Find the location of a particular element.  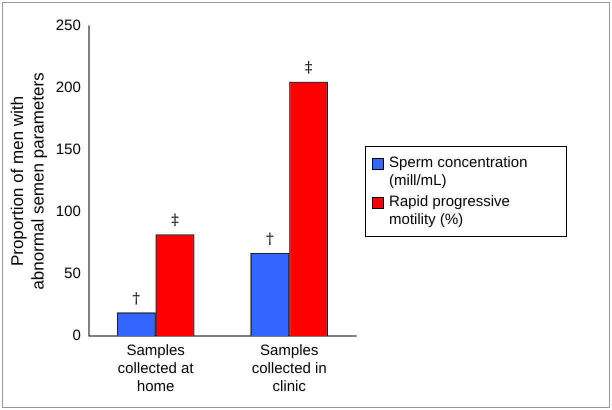

y-tick-label: 200 is located at coordinates (68, 87).